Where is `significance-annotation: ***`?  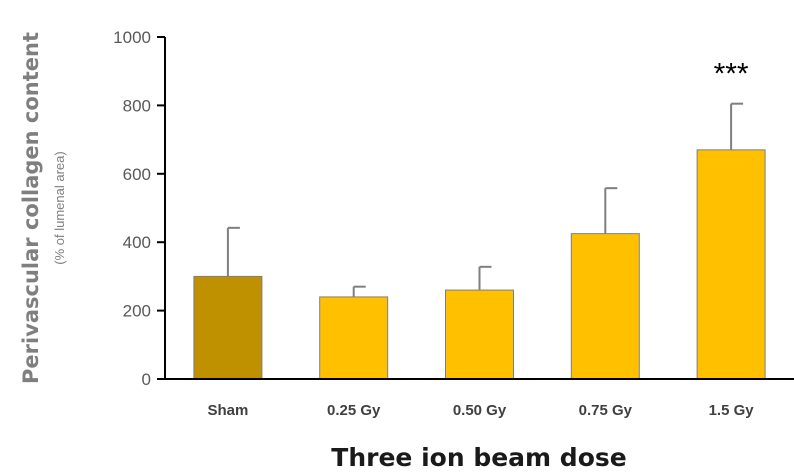 significance-annotation: *** is located at coordinates (731, 74).